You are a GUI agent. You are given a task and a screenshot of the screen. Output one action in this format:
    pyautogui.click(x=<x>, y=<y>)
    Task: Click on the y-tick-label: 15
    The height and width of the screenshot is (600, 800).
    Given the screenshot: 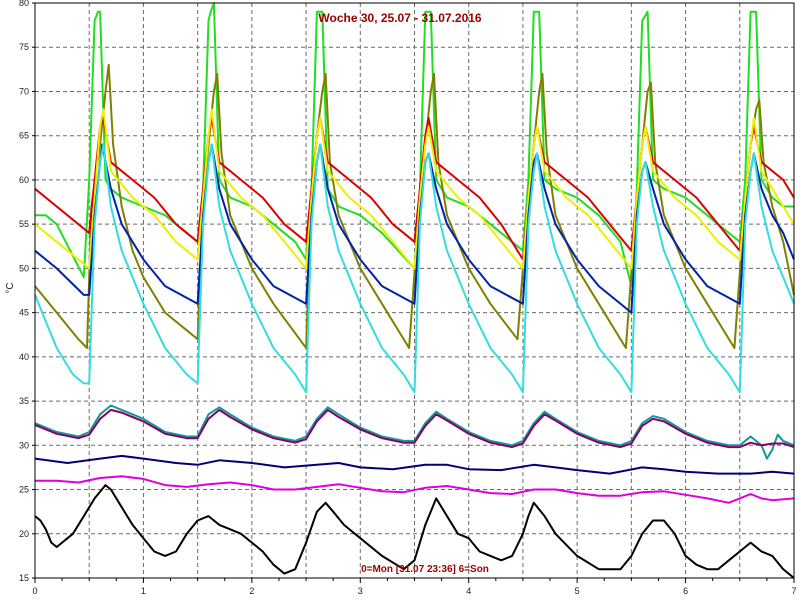 What is the action you would take?
    pyautogui.click(x=24, y=578)
    